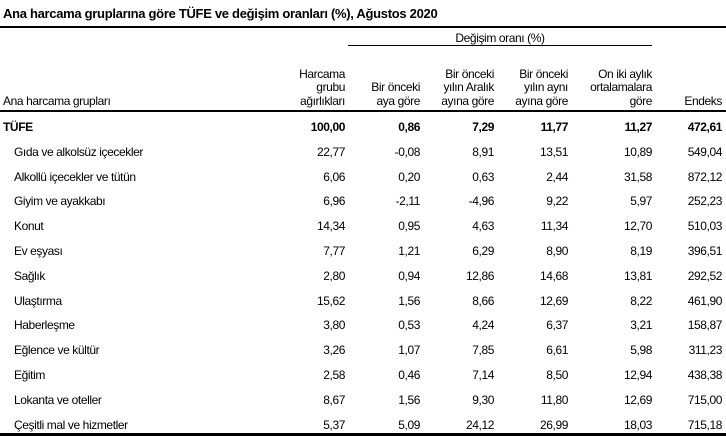 This screenshot has height=436, width=726. What do you see at coordinates (330, 87) in the screenshot?
I see `header-label: grubu` at bounding box center [330, 87].